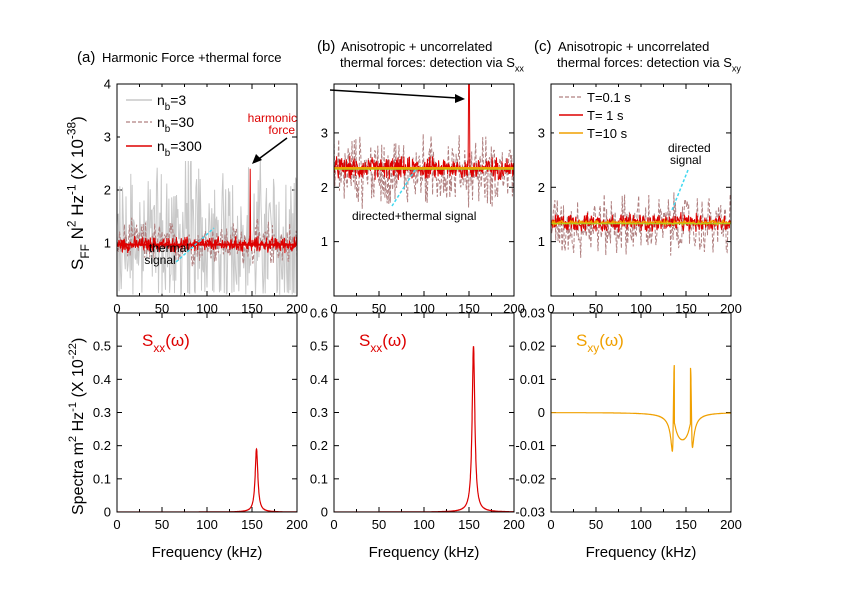 Image resolution: width=842 pixels, height=595 pixels. I want to click on y-tick-label: 0.5, so click(319, 346).